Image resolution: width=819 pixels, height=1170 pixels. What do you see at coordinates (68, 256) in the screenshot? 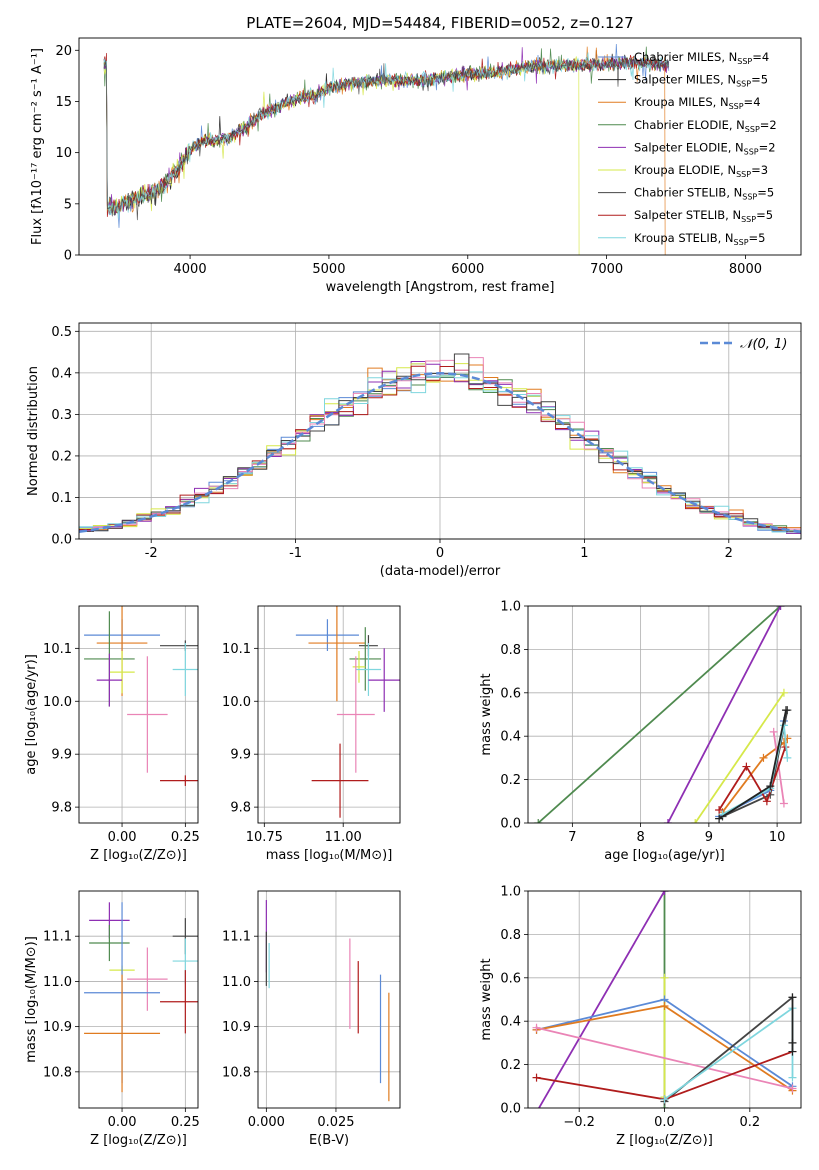
I see `y-tick-label: 0` at bounding box center [68, 256].